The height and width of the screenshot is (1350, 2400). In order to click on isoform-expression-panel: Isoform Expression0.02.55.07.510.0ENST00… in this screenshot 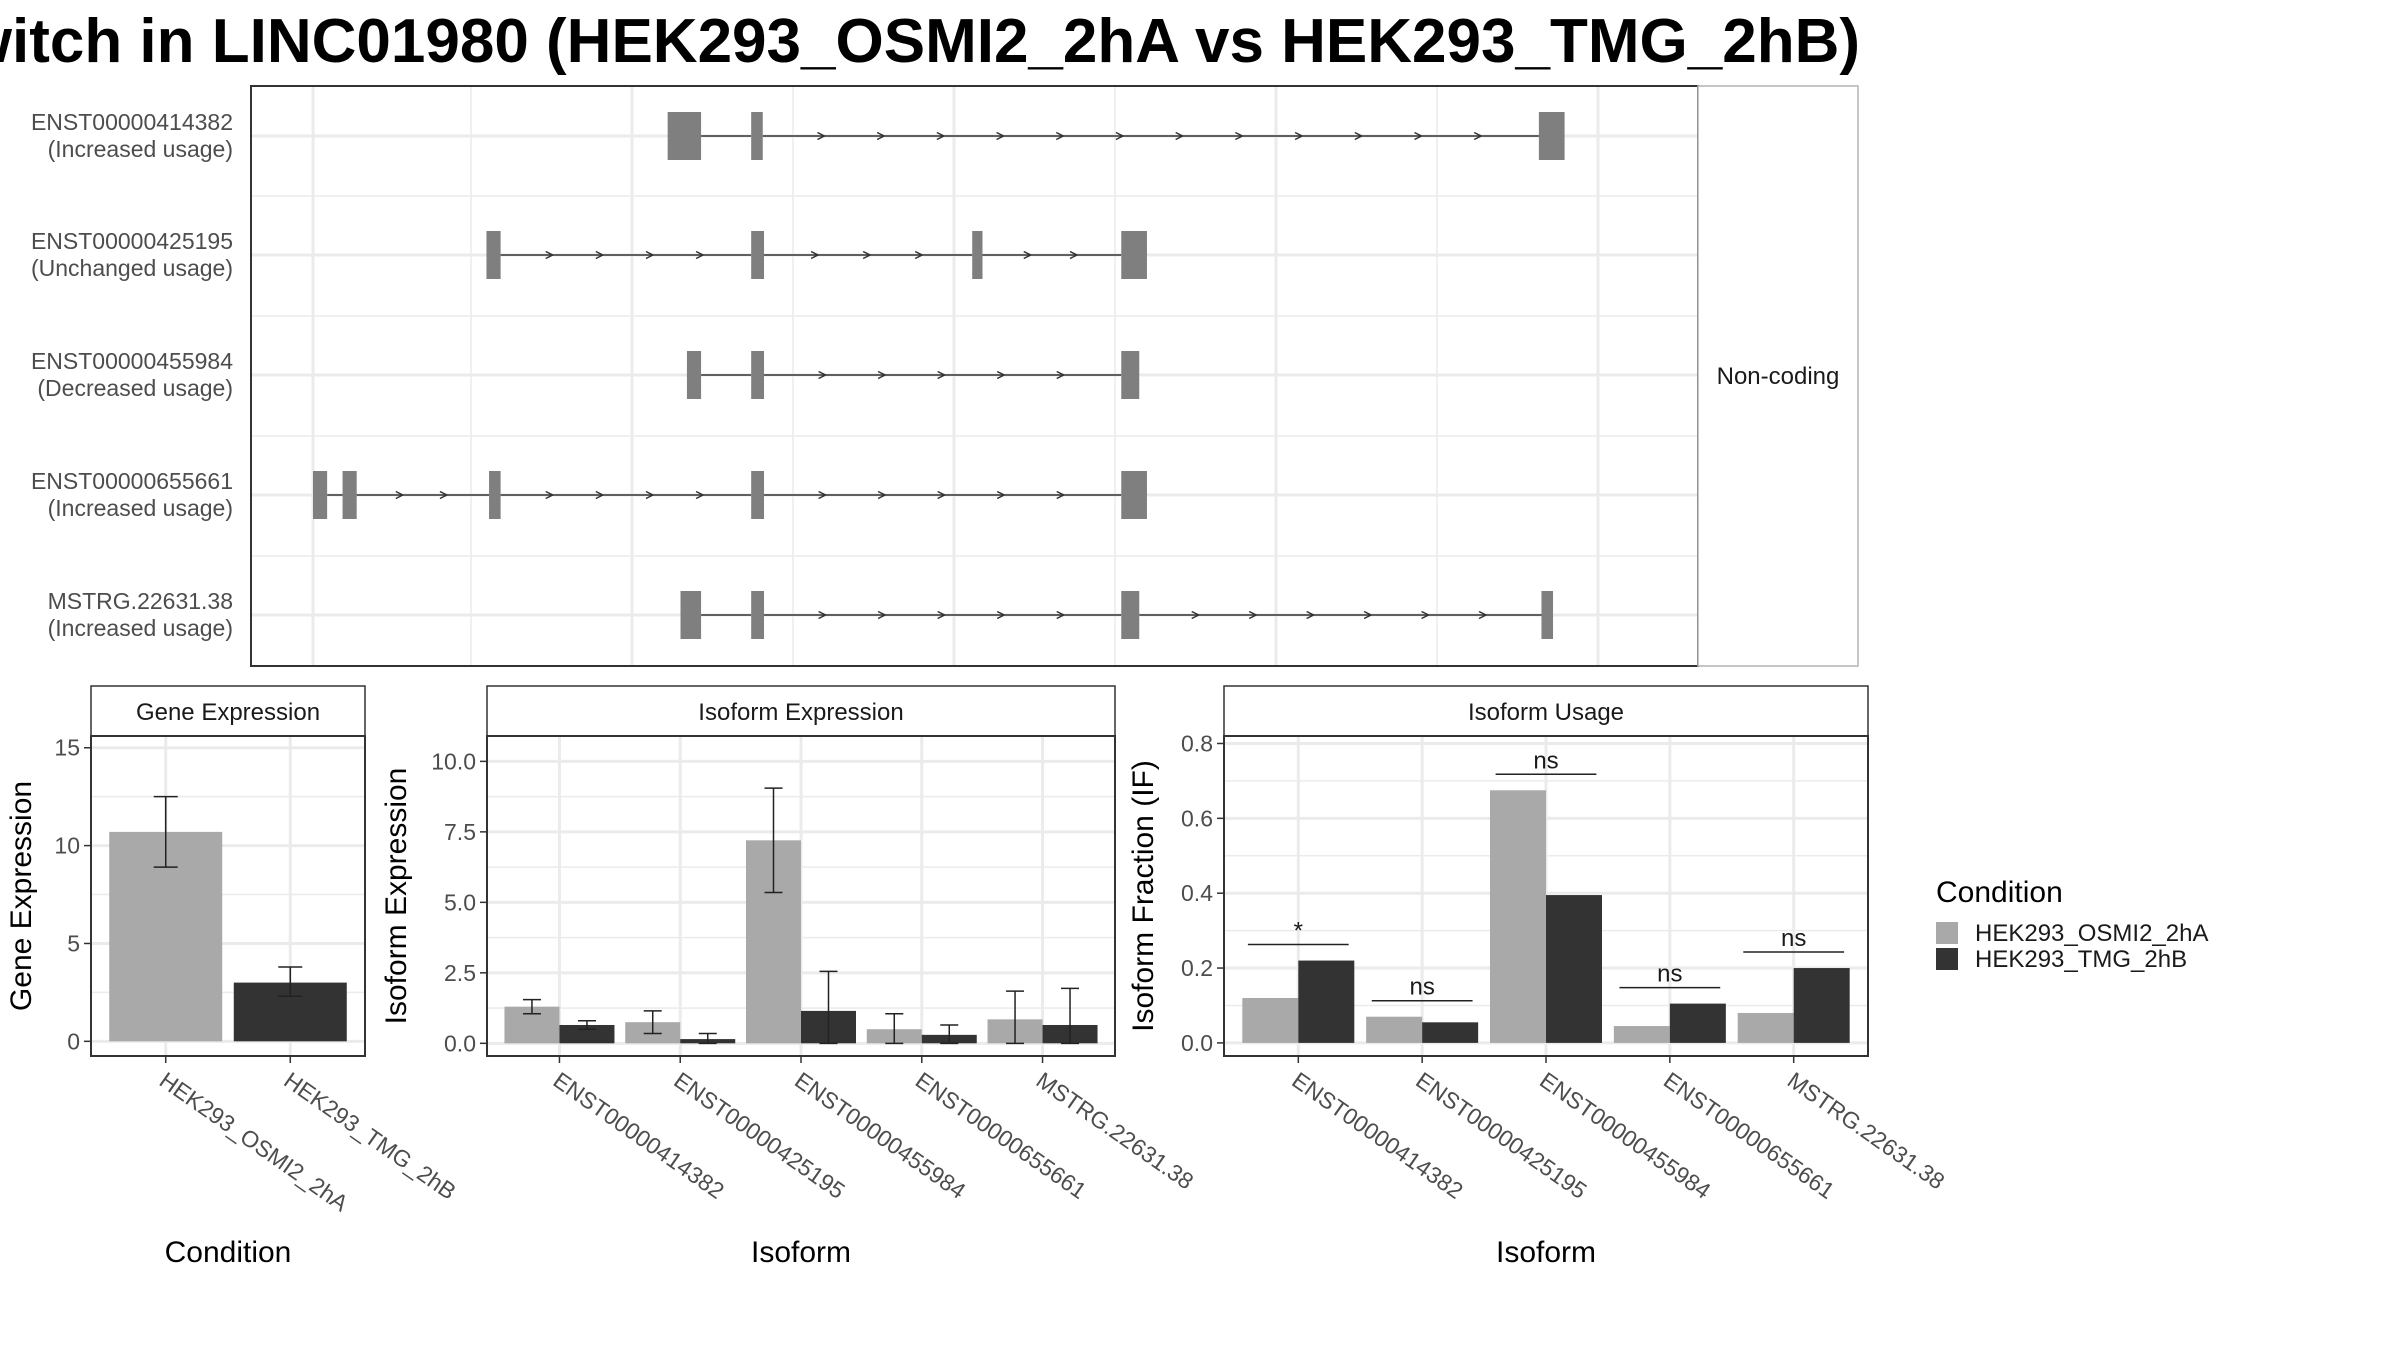, I will do `click(789, 977)`.